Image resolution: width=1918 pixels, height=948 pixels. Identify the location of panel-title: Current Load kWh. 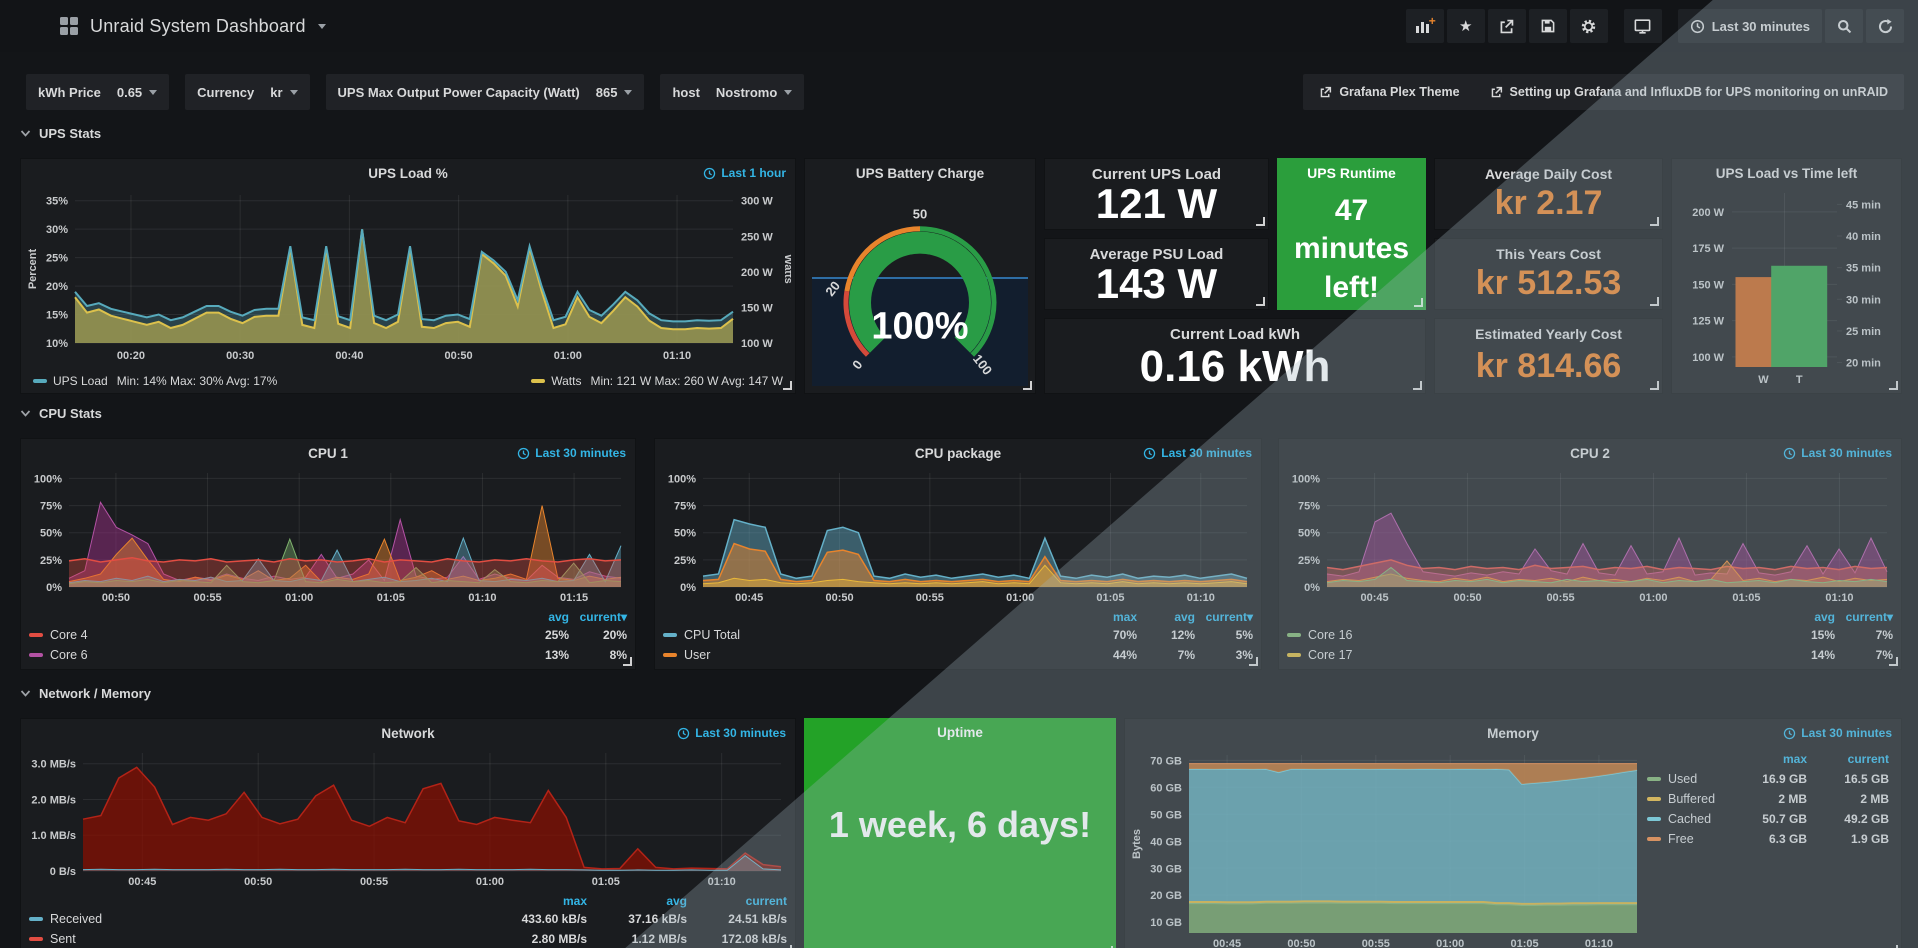
(1235, 334).